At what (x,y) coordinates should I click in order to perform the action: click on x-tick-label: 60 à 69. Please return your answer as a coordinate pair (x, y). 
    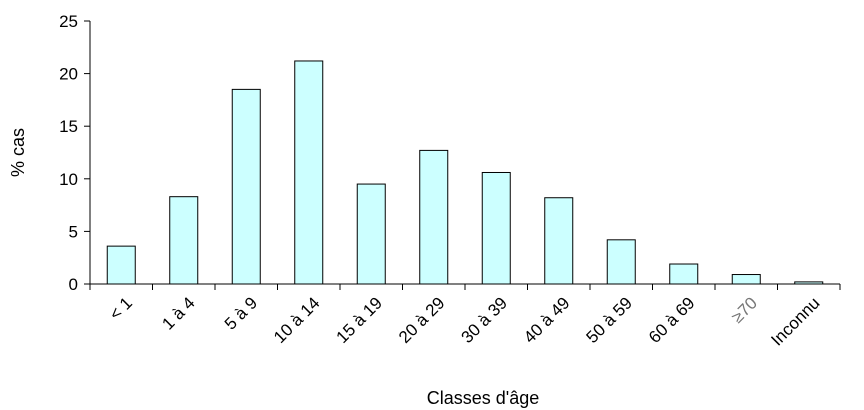
    Looking at the image, I should click on (672, 320).